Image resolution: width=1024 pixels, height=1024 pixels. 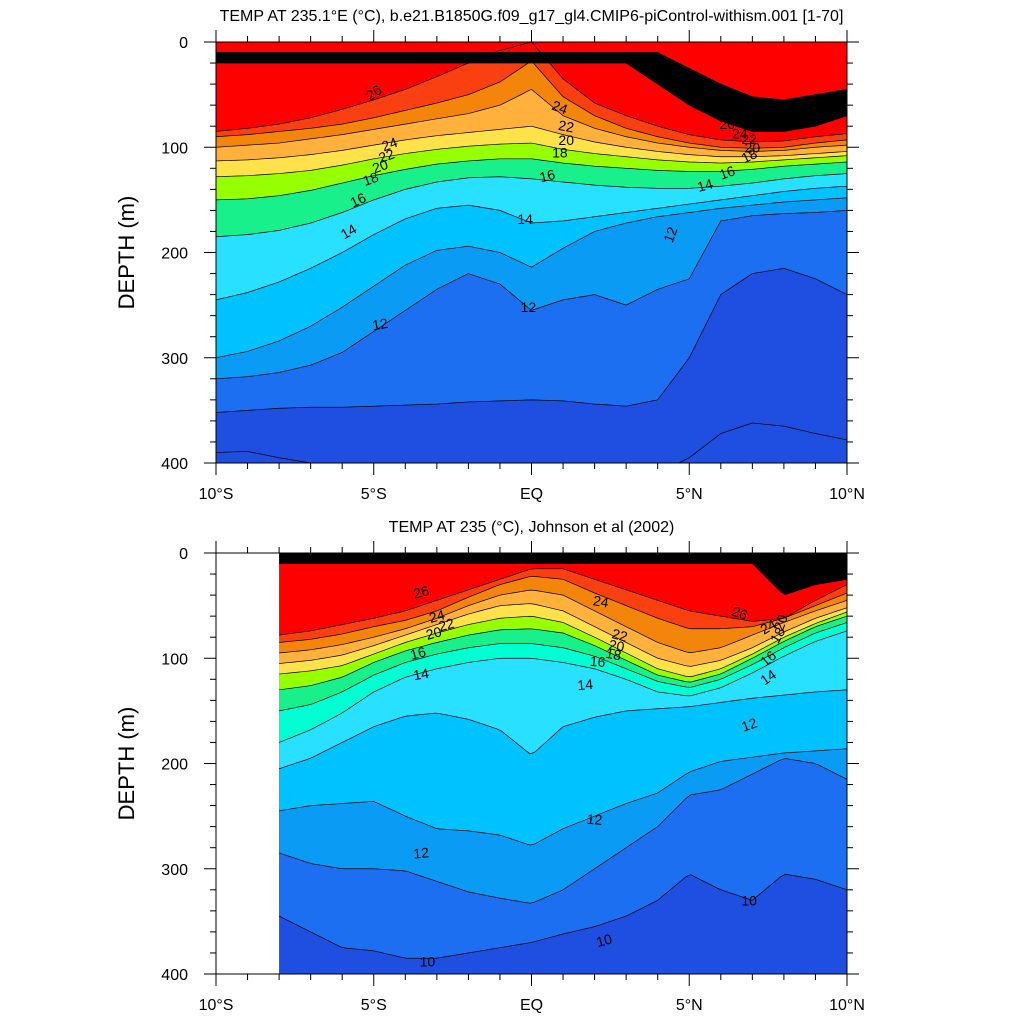 I want to click on y-axis-label: DEPTH (m), so click(x=126, y=764).